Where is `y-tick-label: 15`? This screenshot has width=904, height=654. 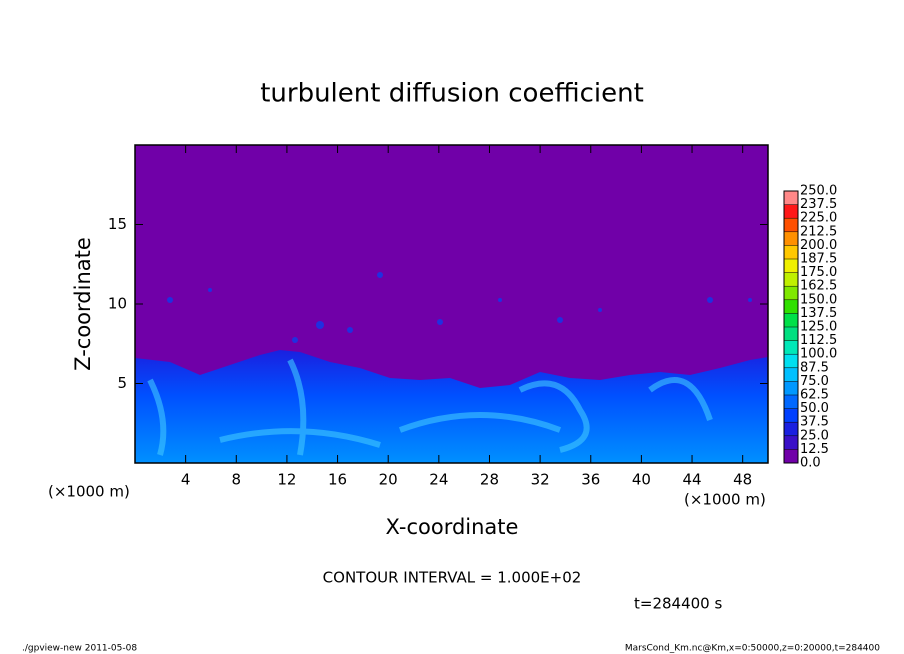
y-tick-label: 15 is located at coordinates (117, 224).